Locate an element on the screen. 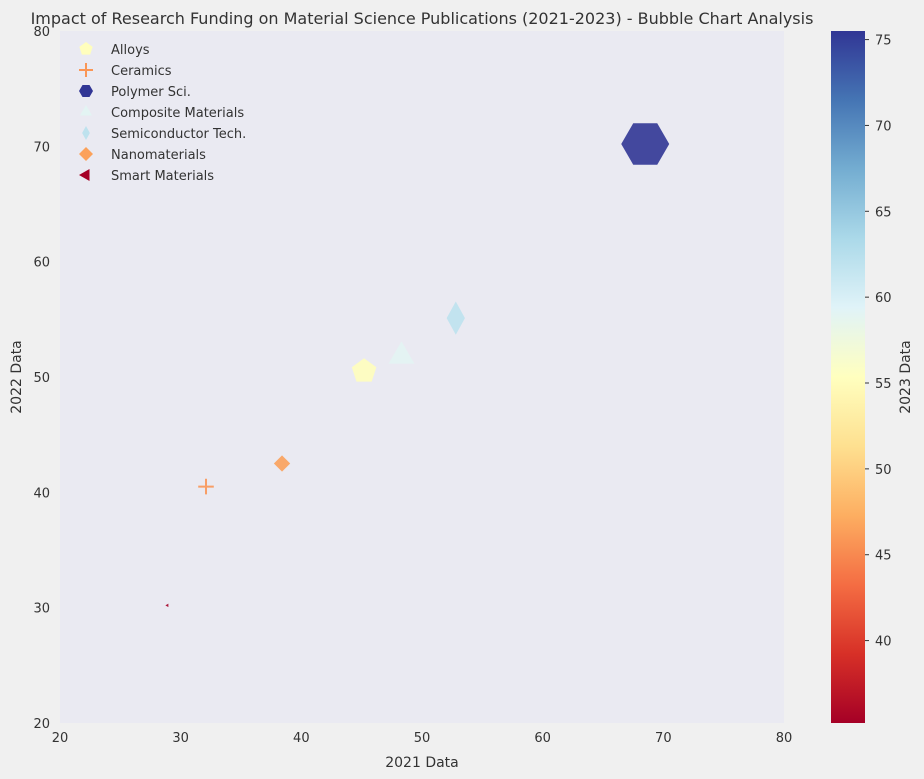 The image size is (924, 779). x-axis-label: 2021 Data is located at coordinates (422, 763).